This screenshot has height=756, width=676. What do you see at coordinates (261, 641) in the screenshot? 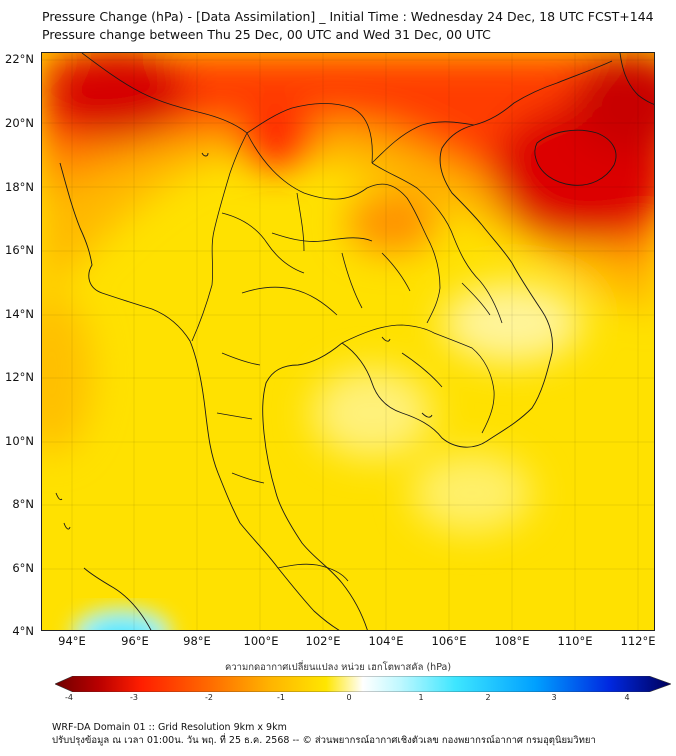
I see `lon-label-100e: 100°E` at bounding box center [261, 641].